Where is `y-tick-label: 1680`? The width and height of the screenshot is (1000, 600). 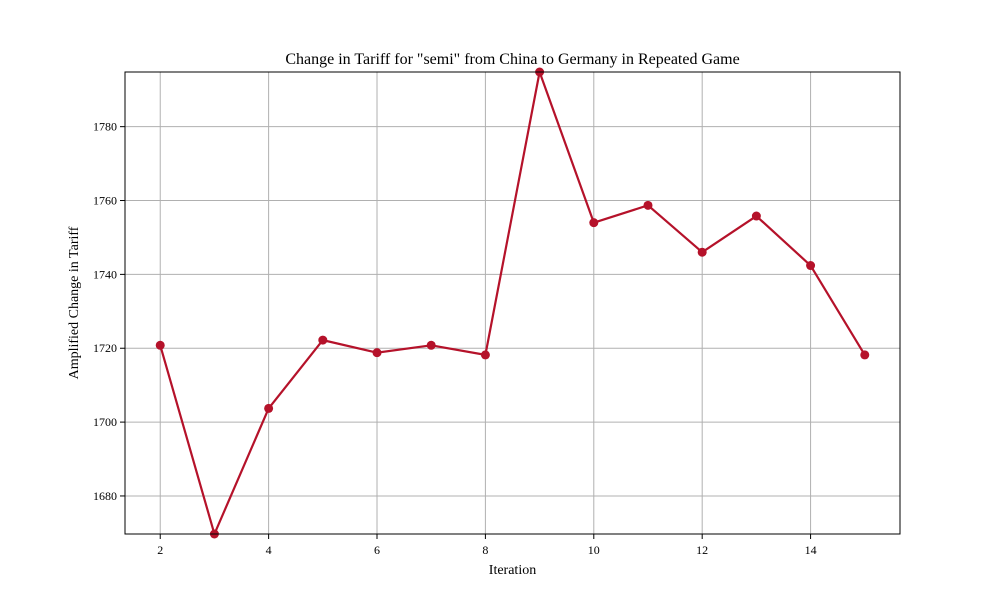 y-tick-label: 1680 is located at coordinates (105, 496).